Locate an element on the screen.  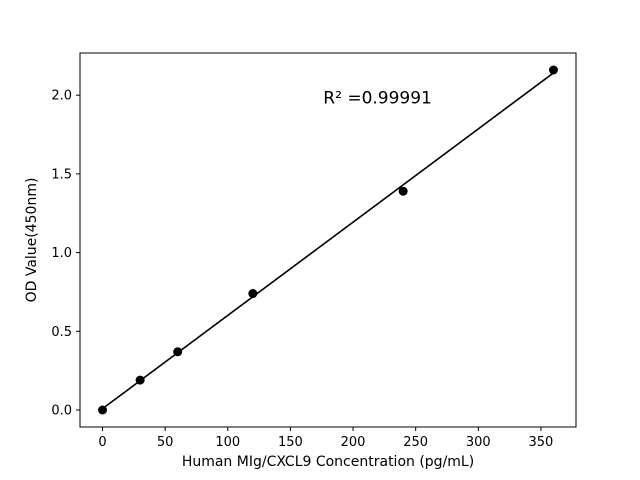
x-tick-label: 150 is located at coordinates (290, 442).